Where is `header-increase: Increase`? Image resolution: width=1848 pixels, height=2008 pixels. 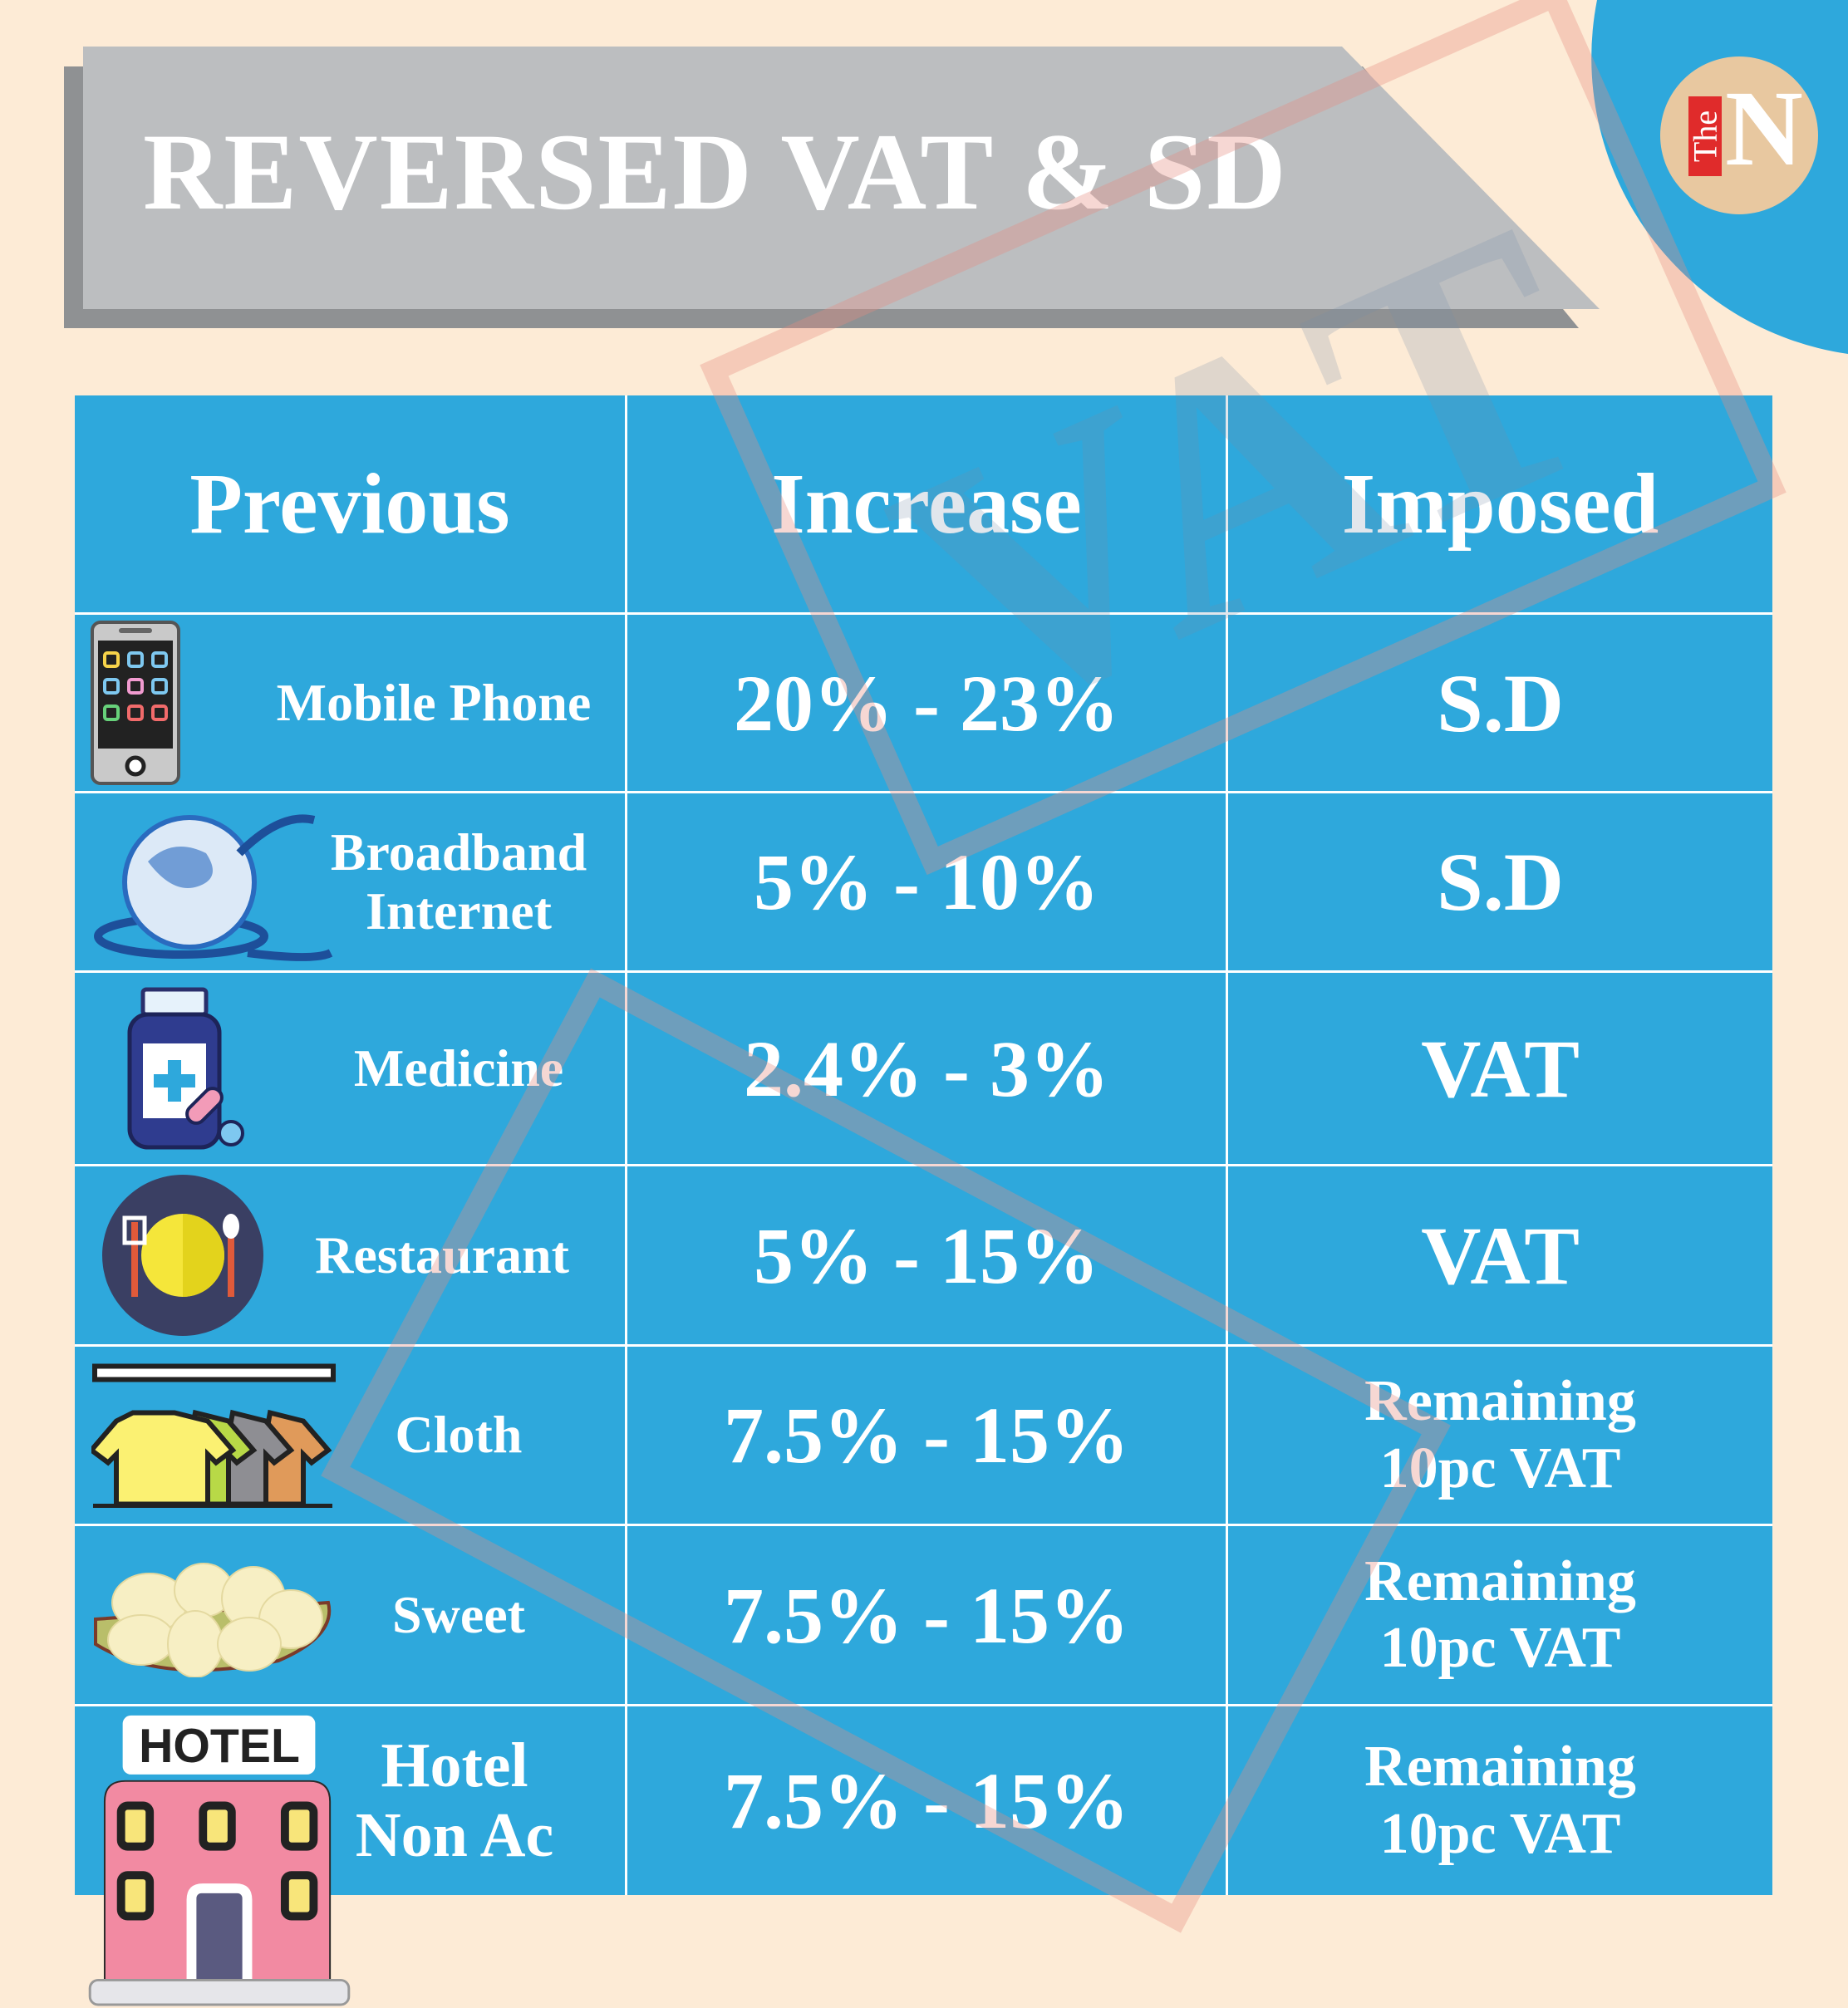 header-increase: Increase is located at coordinates (928, 505).